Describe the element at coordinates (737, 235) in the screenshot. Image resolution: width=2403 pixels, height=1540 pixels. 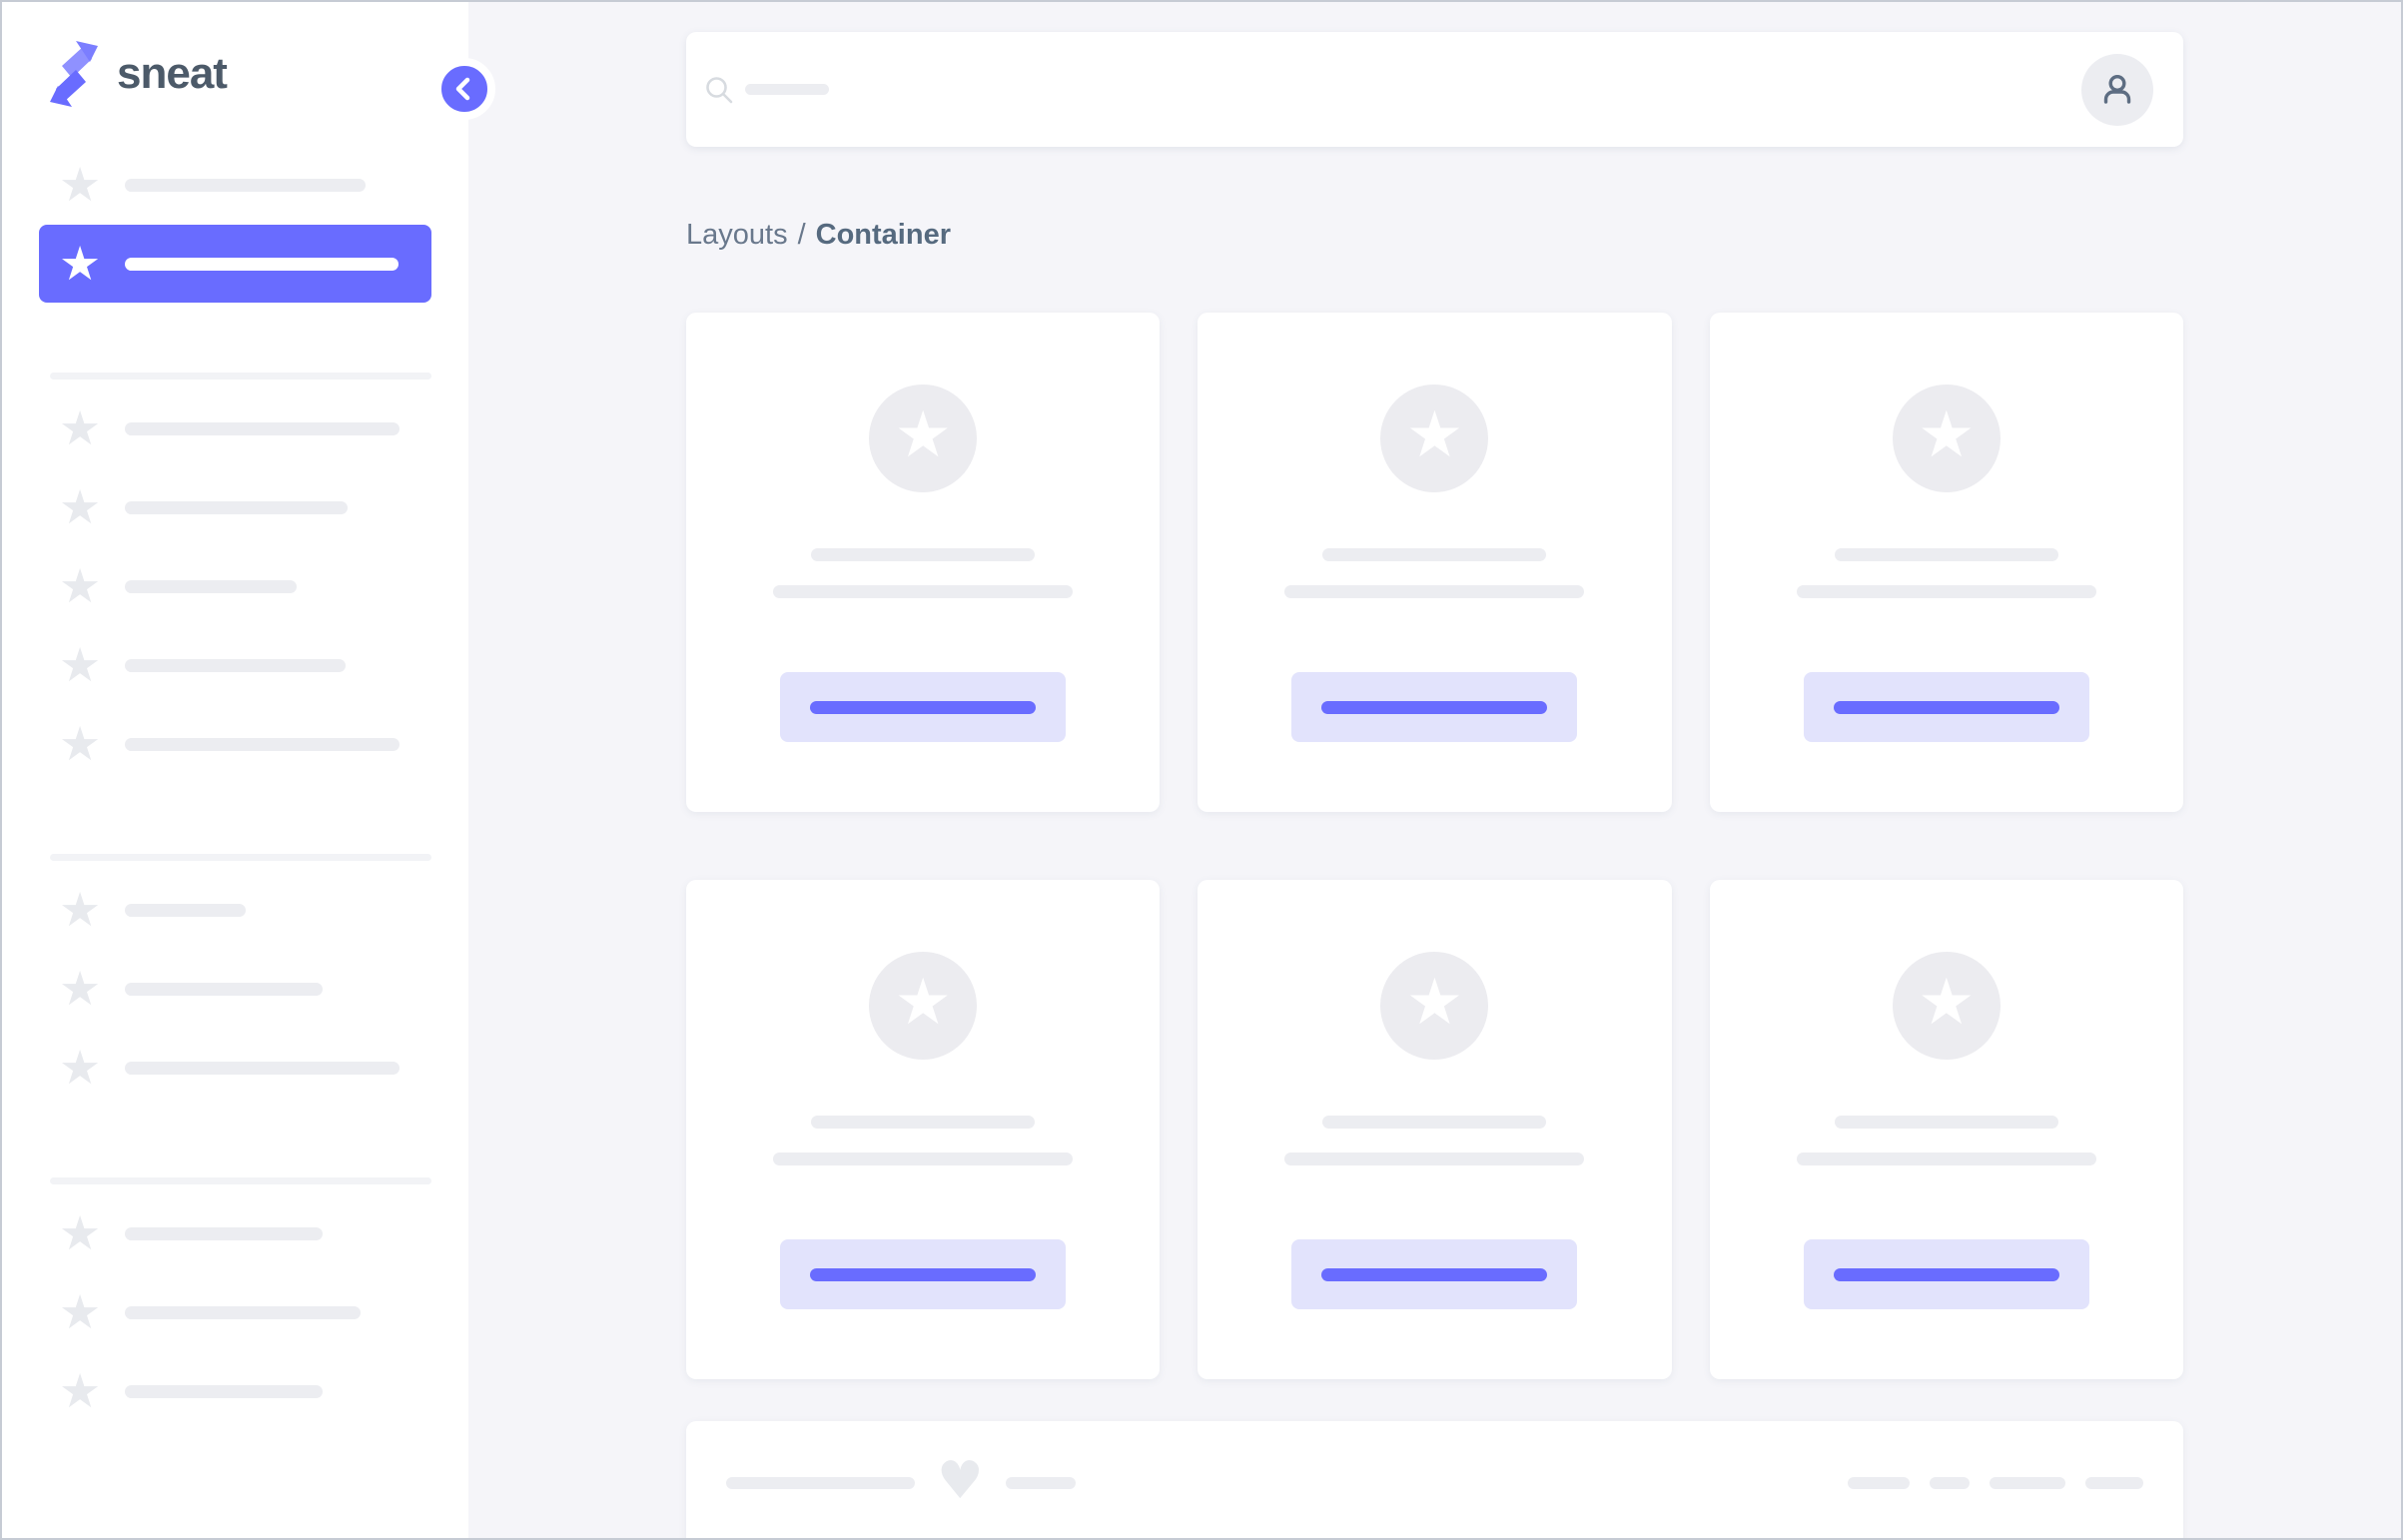
I see `breadcrumb-parent: Layouts` at that location.